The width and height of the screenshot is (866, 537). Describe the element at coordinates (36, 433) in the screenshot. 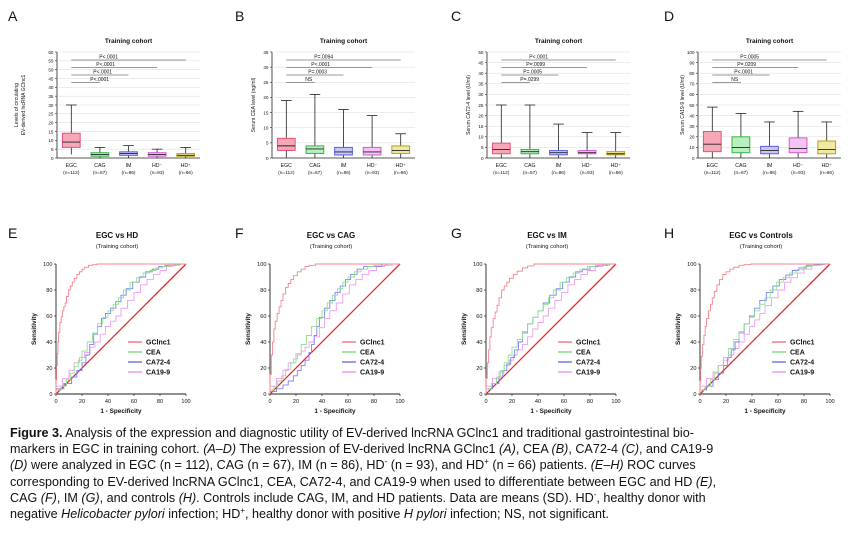

I see `caption-segment: Figure 3.` at that location.